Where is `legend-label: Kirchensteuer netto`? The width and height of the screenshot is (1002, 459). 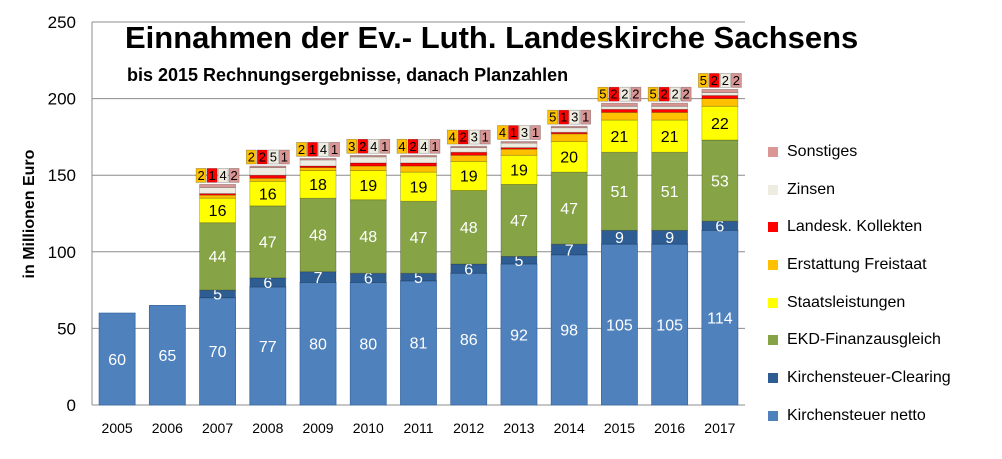 legend-label: Kirchensteuer netto is located at coordinates (856, 415).